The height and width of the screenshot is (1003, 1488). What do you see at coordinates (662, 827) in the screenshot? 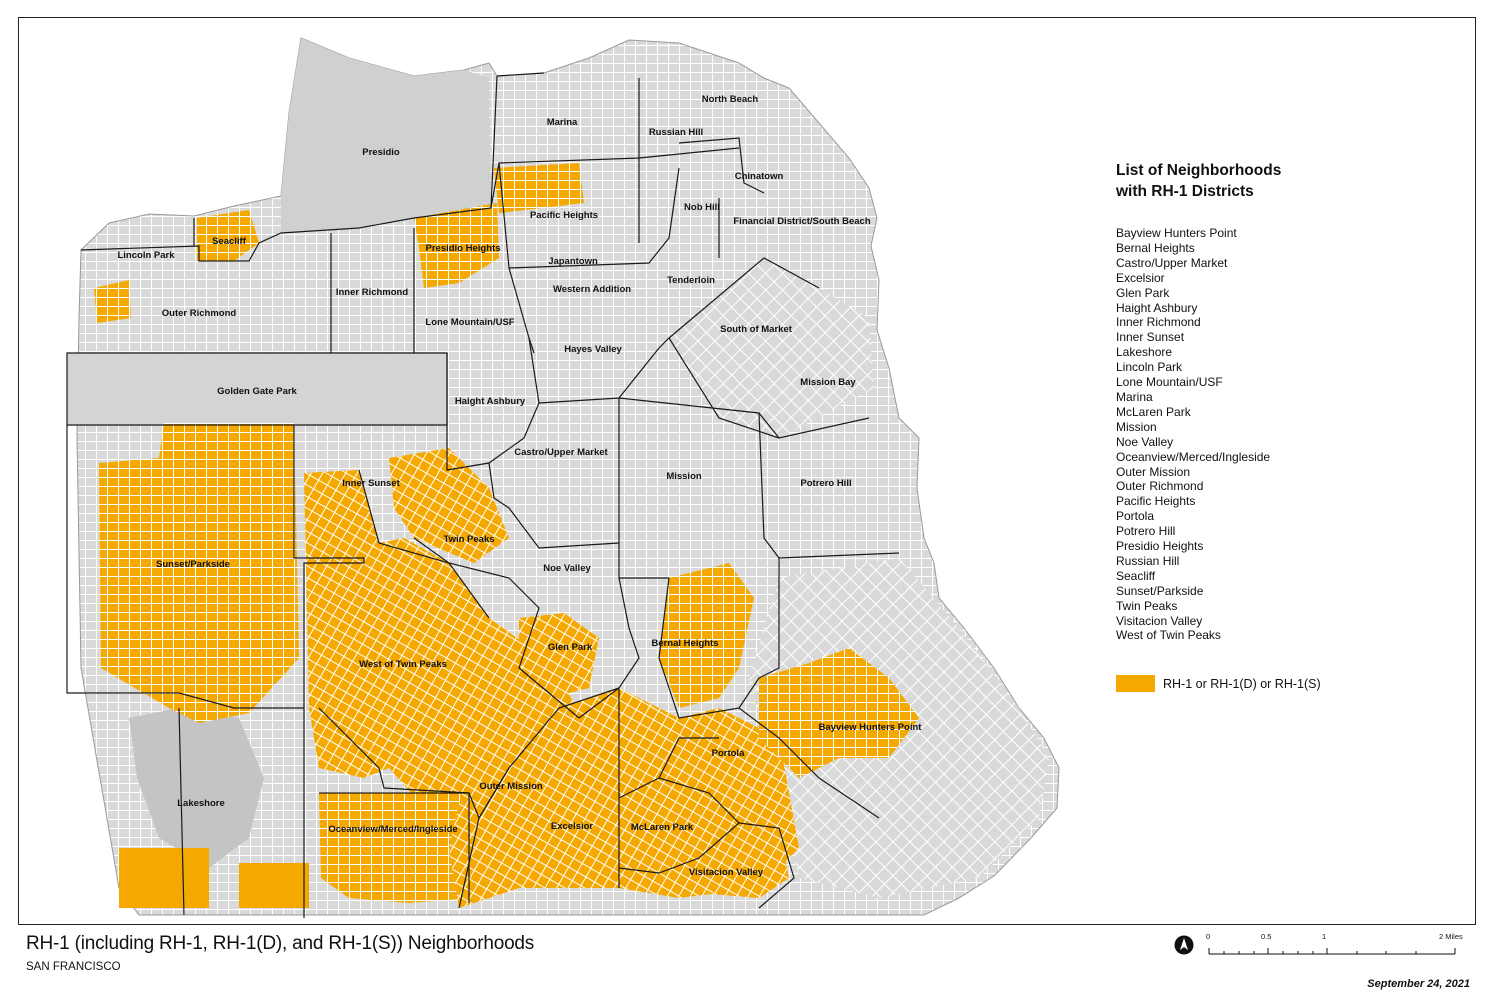
I see `label-mclaren-park: McLaren Park` at bounding box center [662, 827].